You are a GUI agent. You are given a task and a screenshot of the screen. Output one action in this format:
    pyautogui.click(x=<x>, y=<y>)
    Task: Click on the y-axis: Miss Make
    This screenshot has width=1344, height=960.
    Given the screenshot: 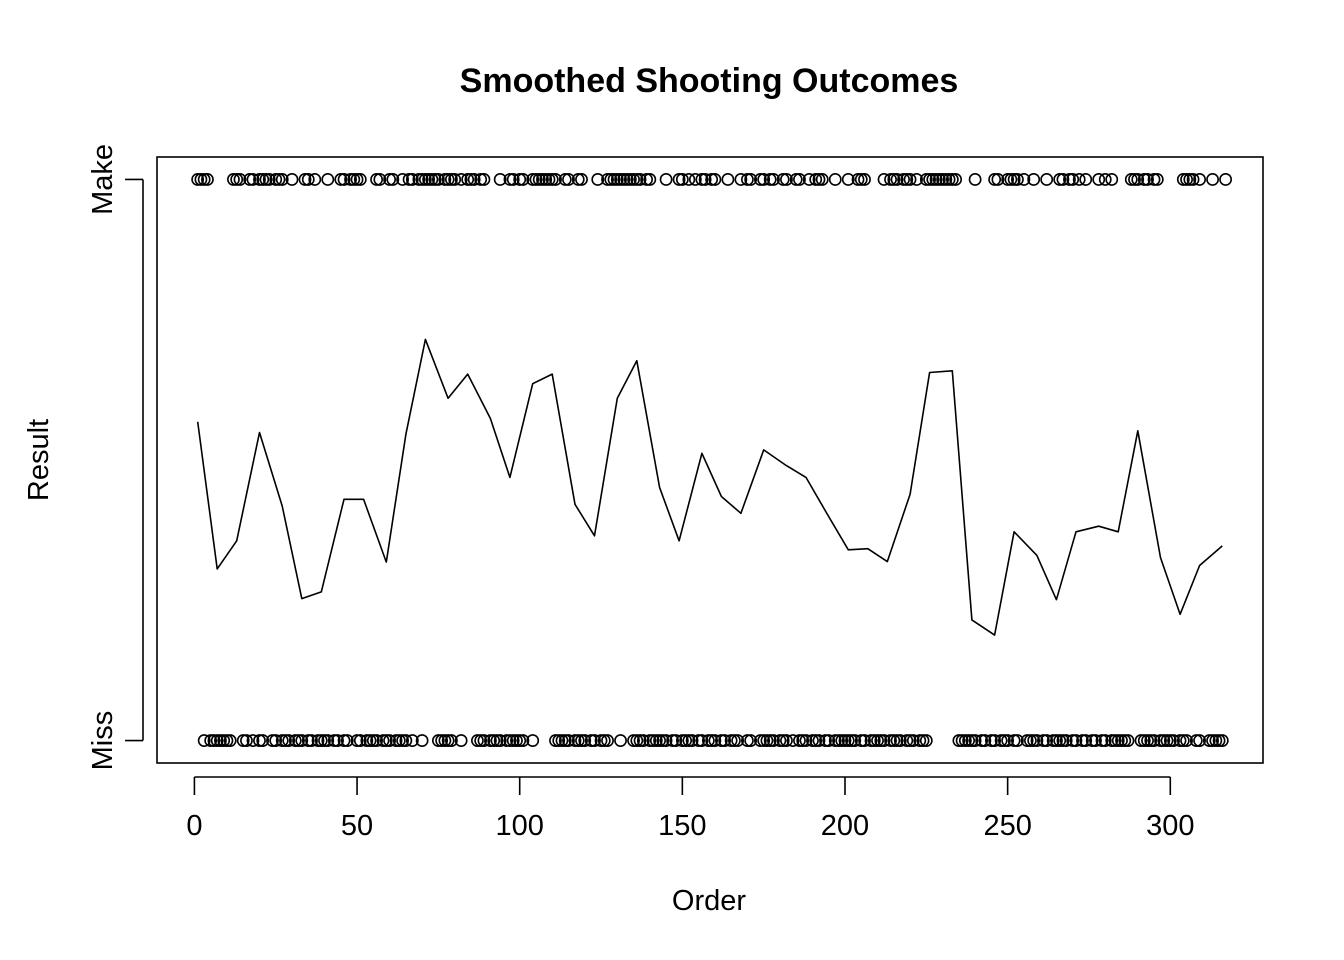 What is the action you would take?
    pyautogui.click(x=115, y=457)
    